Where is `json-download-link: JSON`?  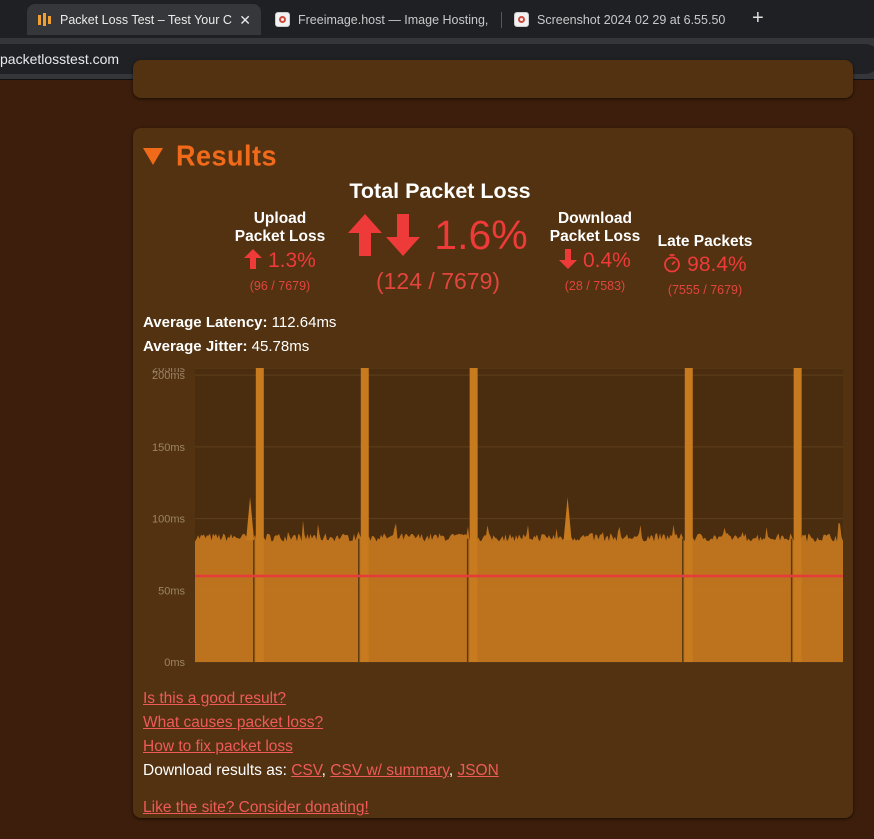
json-download-link: JSON is located at coordinates (478, 770).